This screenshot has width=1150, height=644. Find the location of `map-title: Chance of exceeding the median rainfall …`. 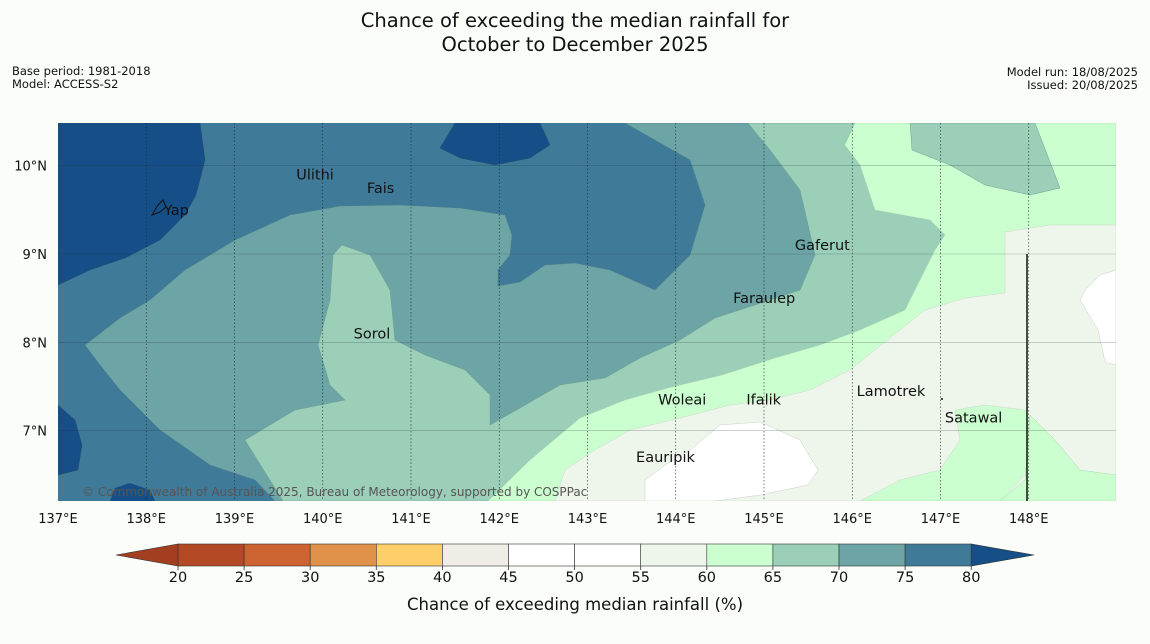

map-title: Chance of exceeding the median rainfall … is located at coordinates (575, 33).